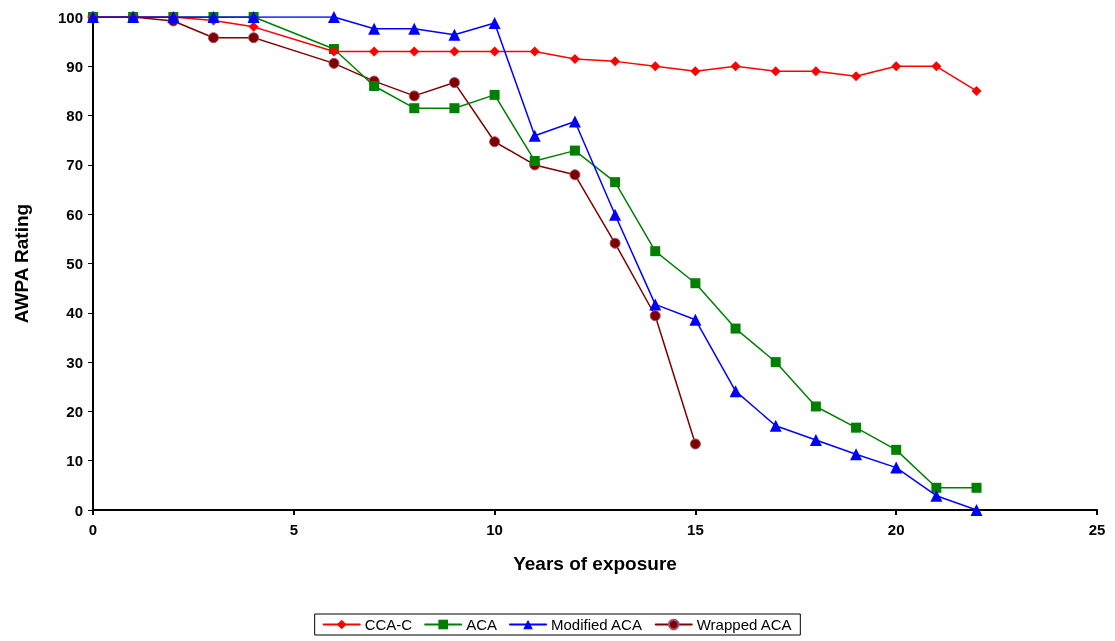  What do you see at coordinates (74, 313) in the screenshot?
I see `y-tick-label: 40` at bounding box center [74, 313].